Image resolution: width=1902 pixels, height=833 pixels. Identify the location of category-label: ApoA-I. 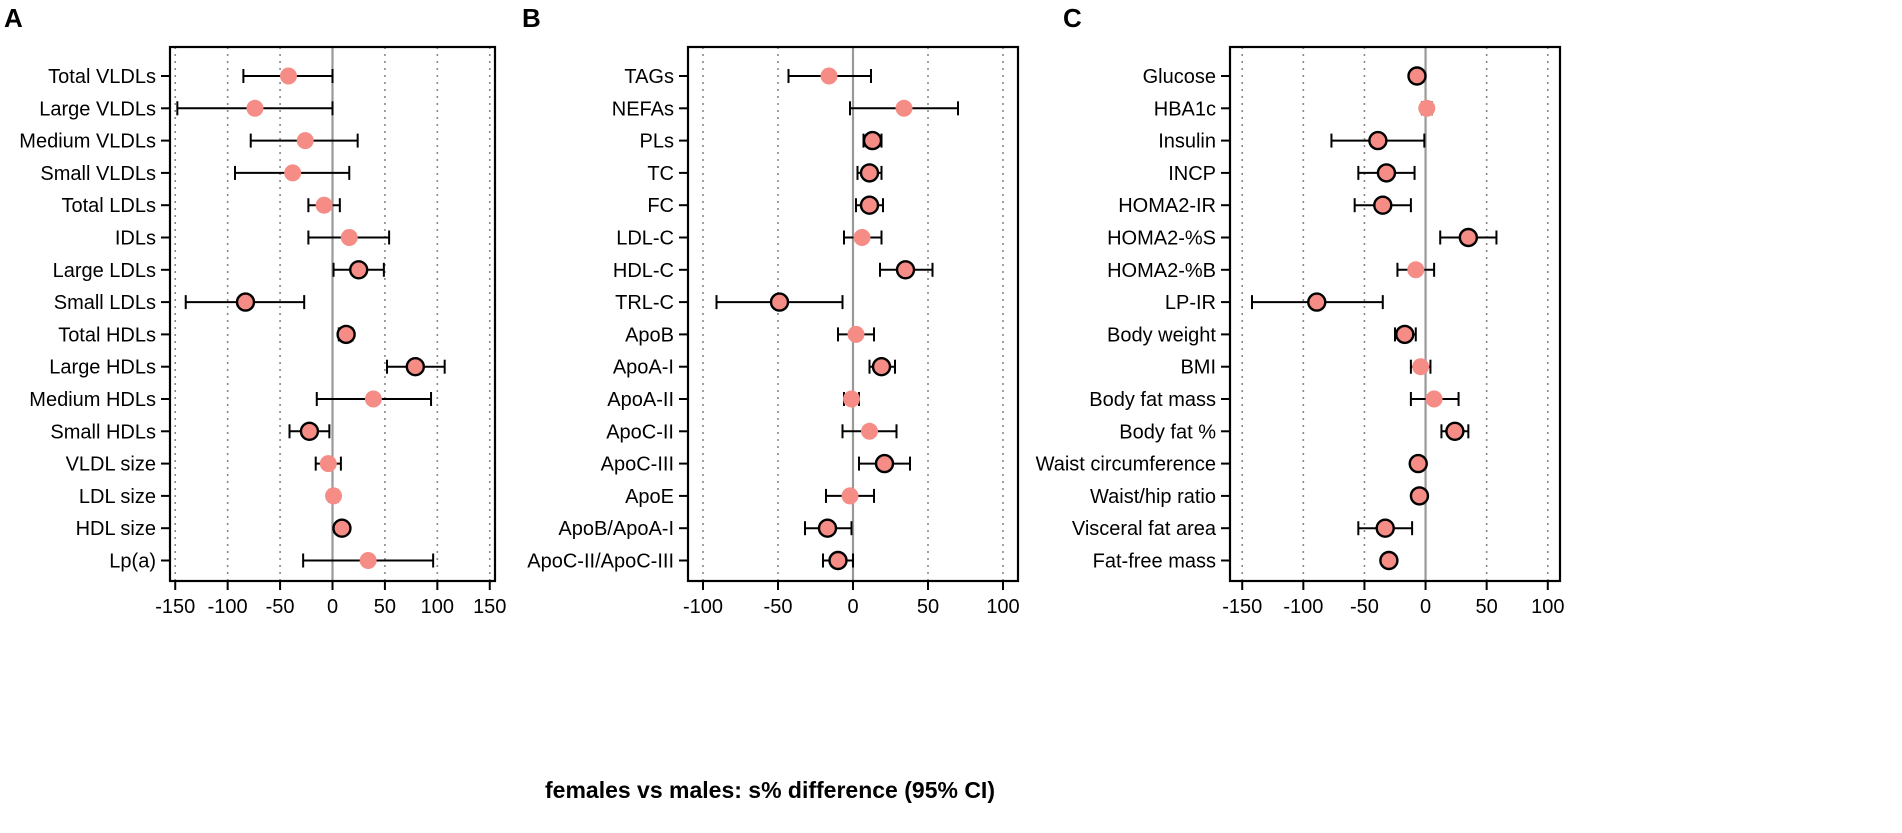
(643, 368).